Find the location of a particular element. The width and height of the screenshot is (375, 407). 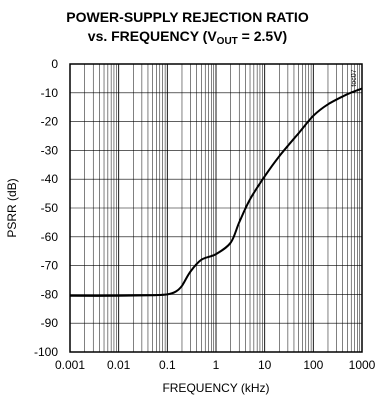

y-tick-label: -90 is located at coordinates (50, 323).